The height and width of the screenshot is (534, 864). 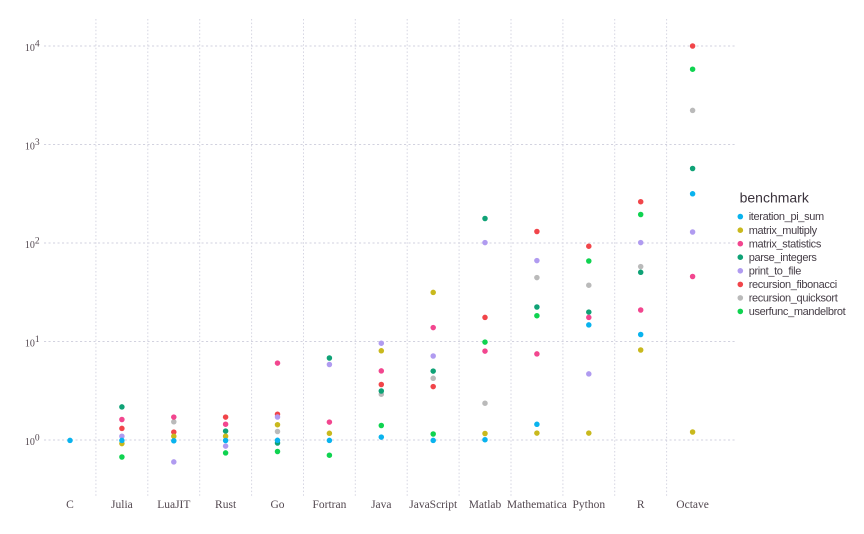 I want to click on svg-text: recursion_fibonacci, so click(x=793, y=285).